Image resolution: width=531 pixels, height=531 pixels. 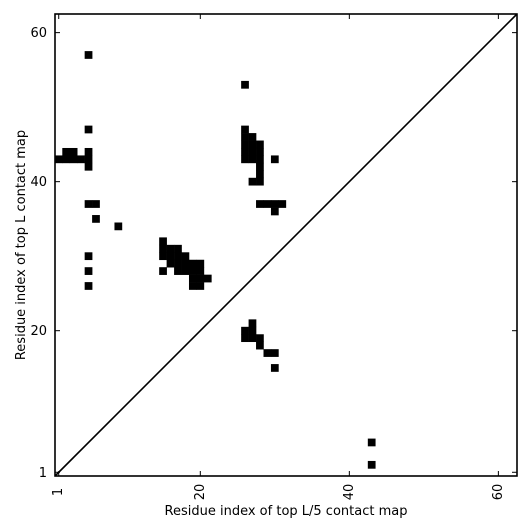 What do you see at coordinates (58, 492) in the screenshot?
I see `x-tick-label: 1` at bounding box center [58, 492].